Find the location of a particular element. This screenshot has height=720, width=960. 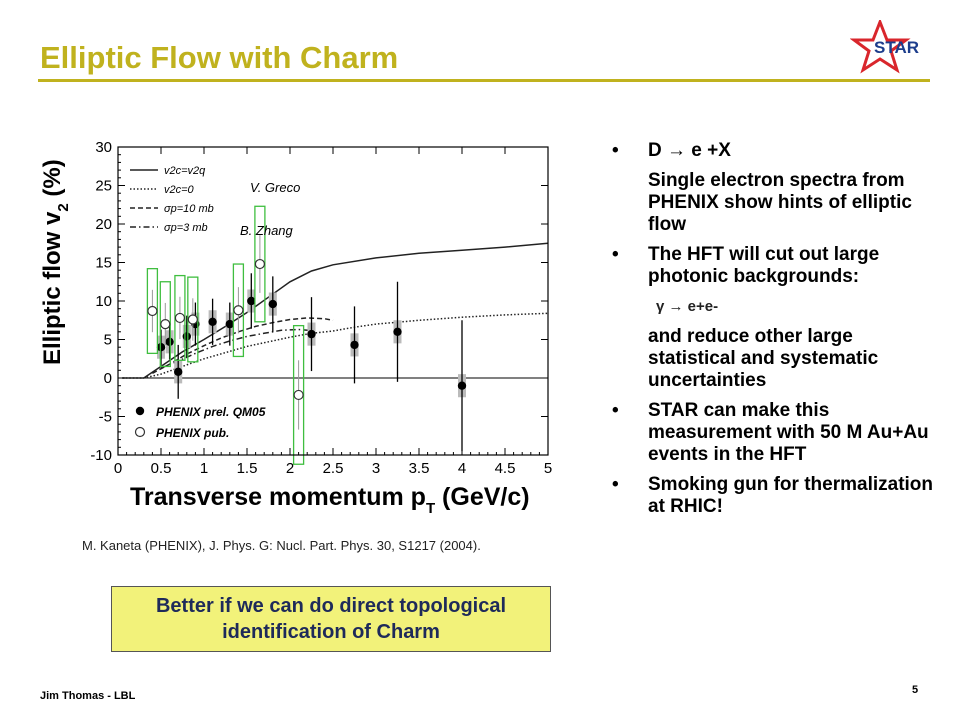

x-tick-label: 4 is located at coordinates (462, 468).